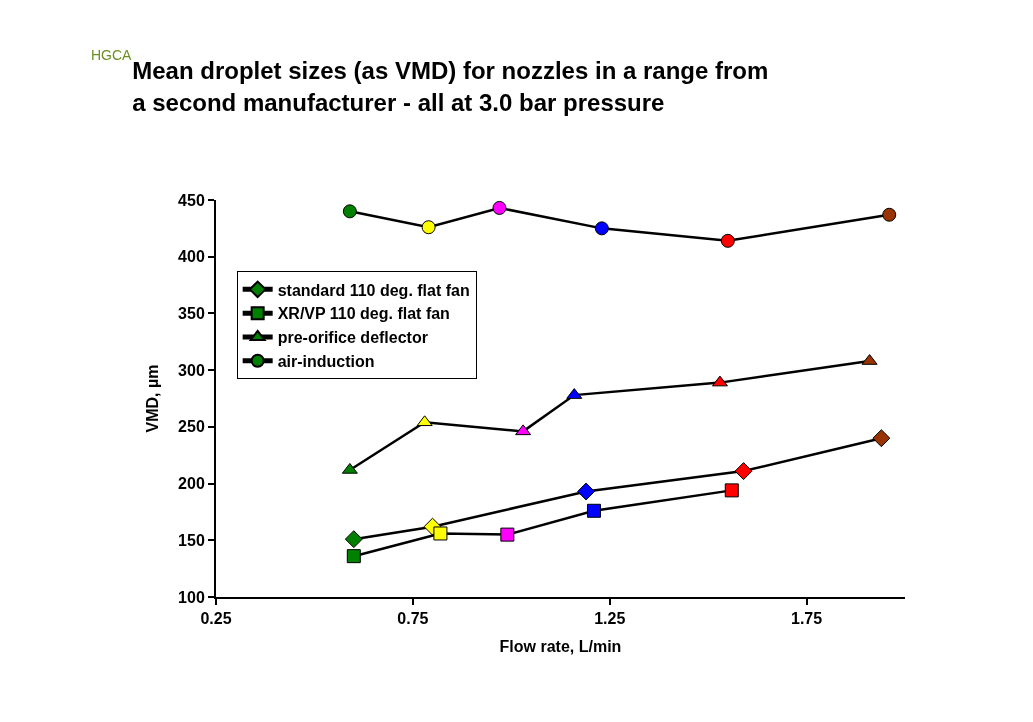  I want to click on y-tick-label: 400, so click(191, 257).